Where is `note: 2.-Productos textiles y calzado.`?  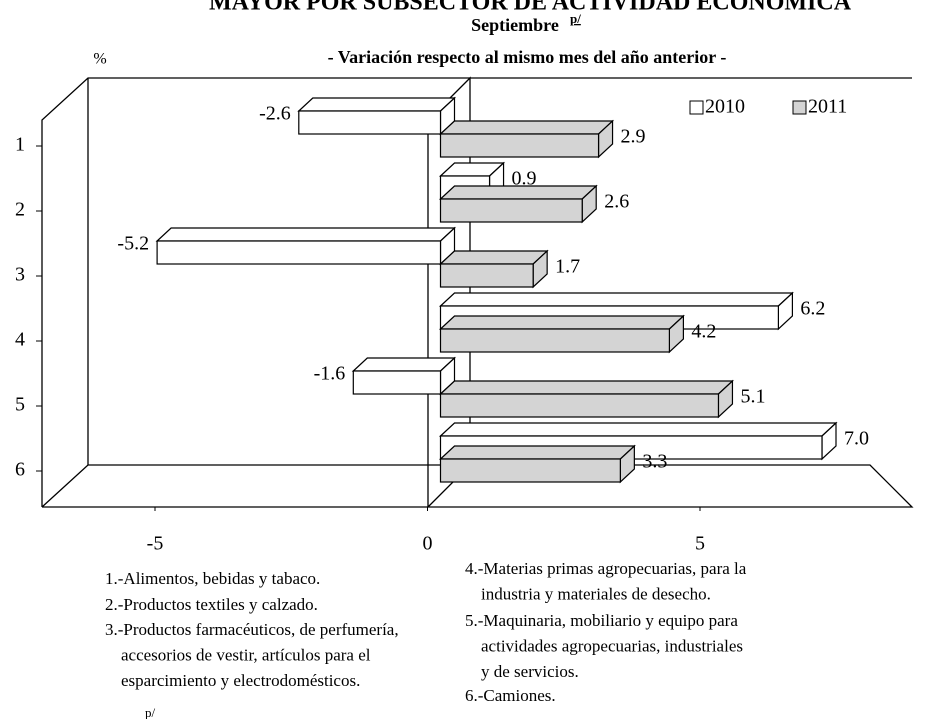 note: 2.-Productos textiles y calzado. is located at coordinates (211, 604).